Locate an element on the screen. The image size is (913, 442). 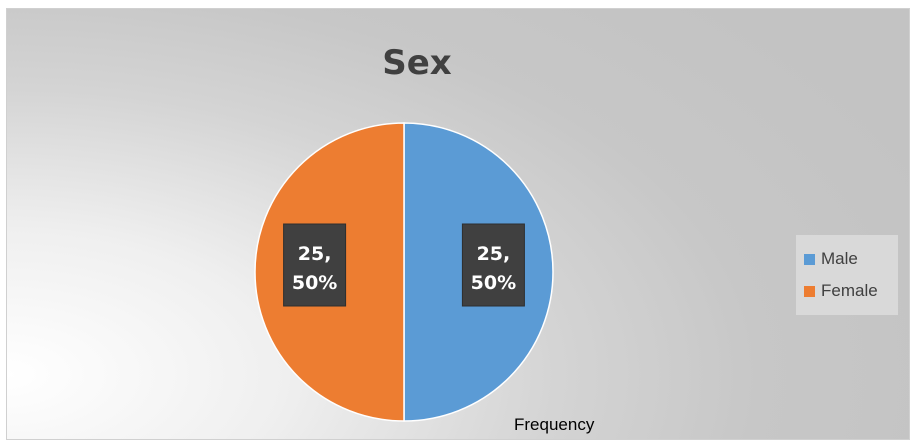
data-label-male: 25,50% is located at coordinates (493, 265).